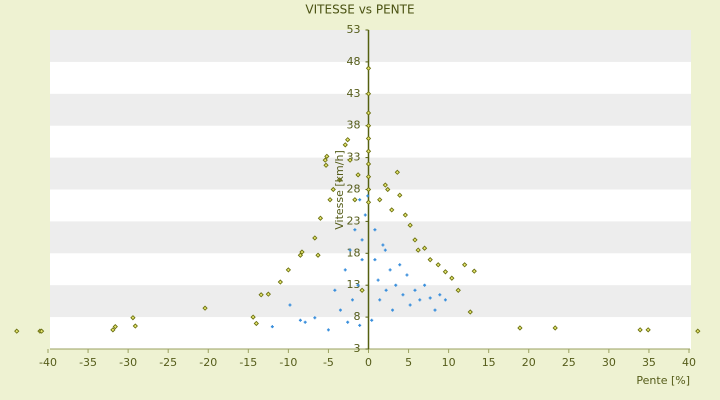 The image size is (720, 400). What do you see at coordinates (354, 252) in the screenshot?
I see `y-tick-label: 18` at bounding box center [354, 252].